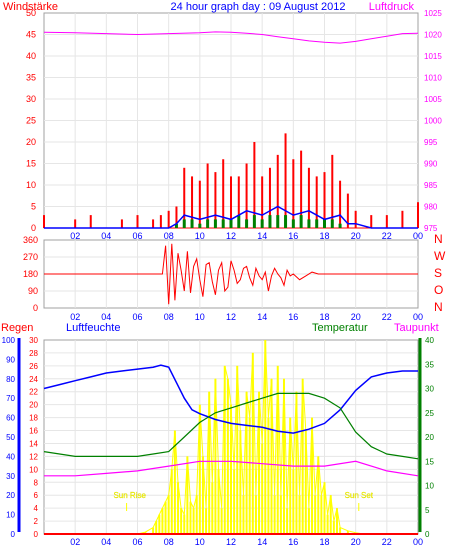  Describe the element at coordinates (31, 56) in the screenshot. I see `wind-tick: 40` at that location.